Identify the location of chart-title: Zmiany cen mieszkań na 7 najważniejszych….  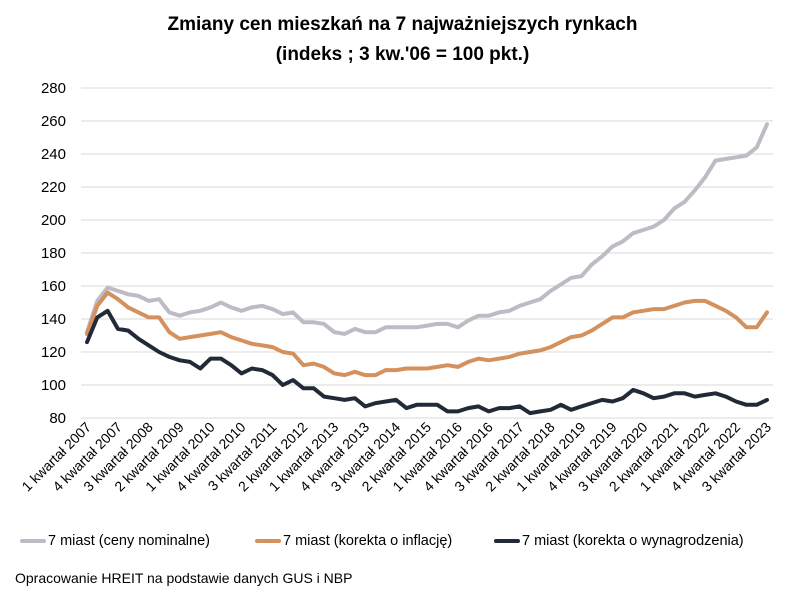
(402, 24).